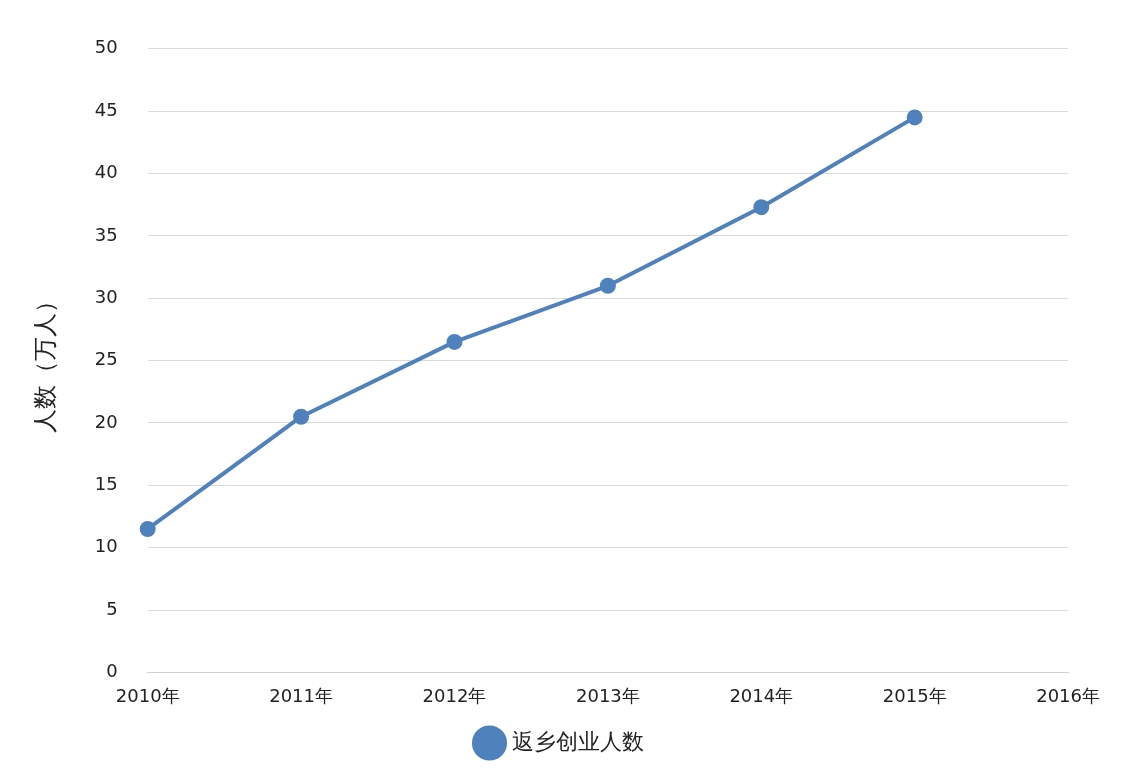 Image resolution: width=1122 pixels, height=782 pixels. Describe the element at coordinates (106, 421) in the screenshot. I see `y-tick-label: 20` at that location.